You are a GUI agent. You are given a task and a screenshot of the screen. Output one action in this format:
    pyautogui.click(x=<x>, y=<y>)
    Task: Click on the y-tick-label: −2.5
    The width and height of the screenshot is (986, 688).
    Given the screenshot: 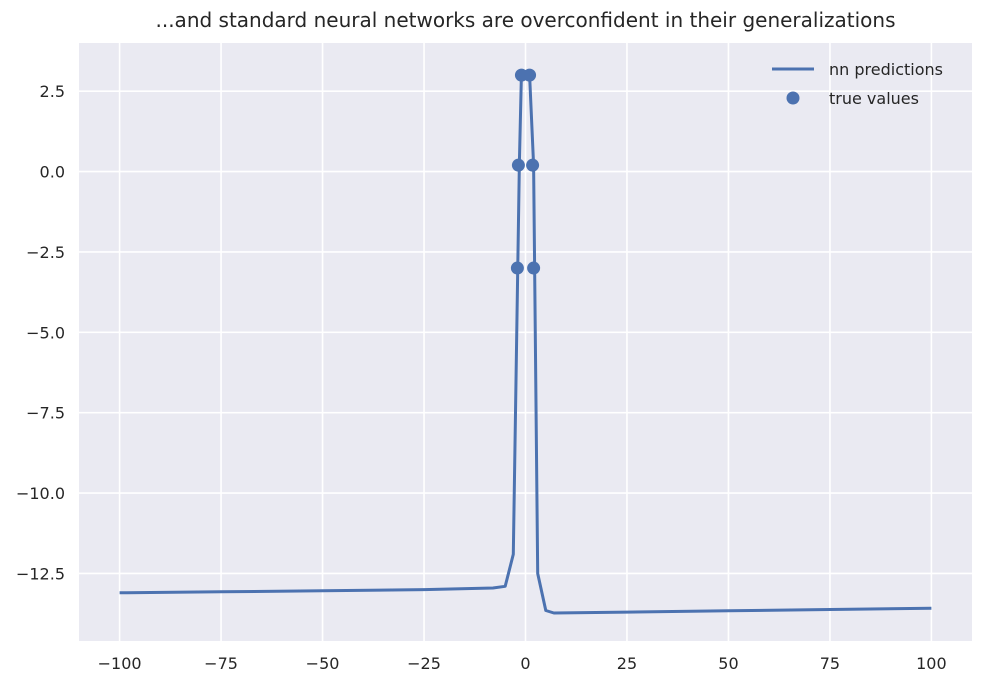 What is the action you would take?
    pyautogui.click(x=45, y=252)
    